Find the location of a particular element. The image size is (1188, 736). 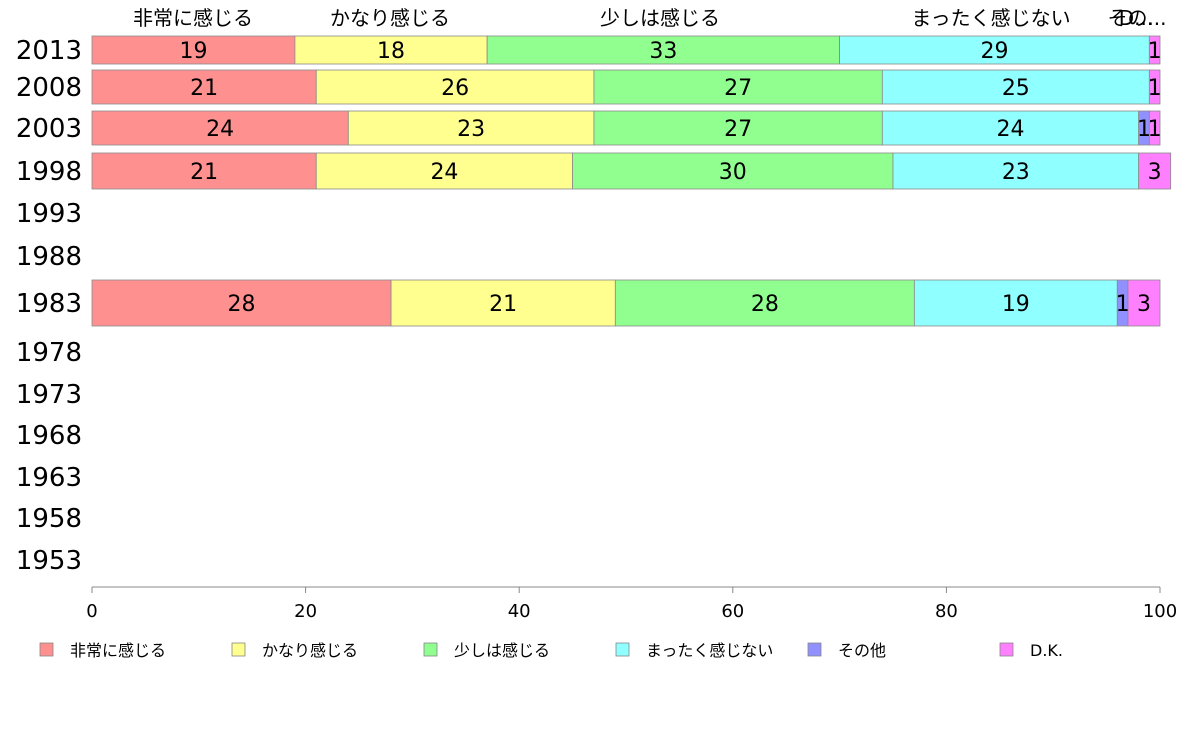

year-label: 1988 is located at coordinates (49, 257).